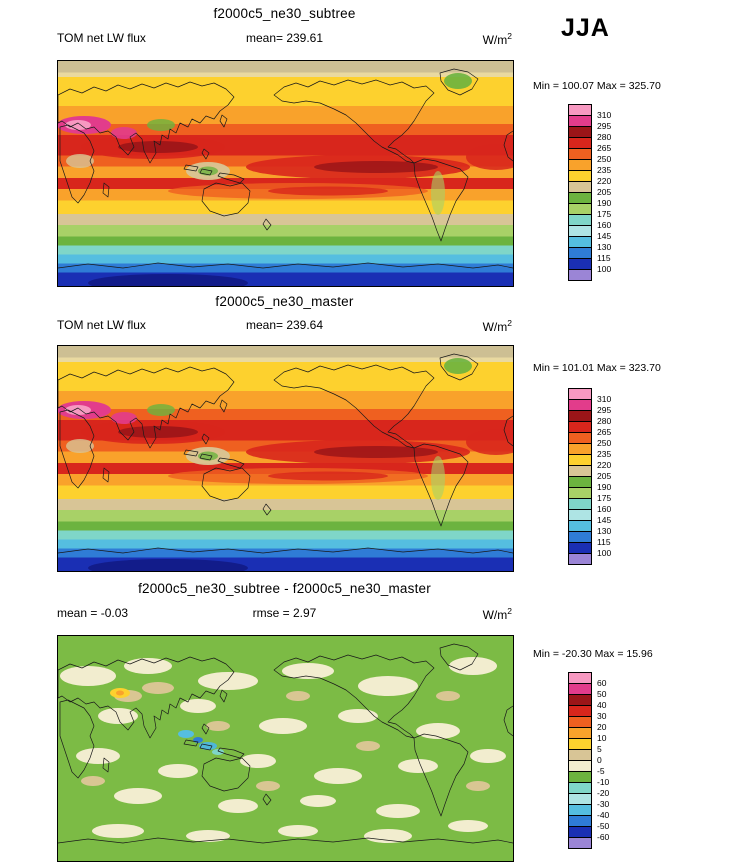  Describe the element at coordinates (284, 301) in the screenshot. I see `panel-2-title: f2000c5_ne30_master` at that location.